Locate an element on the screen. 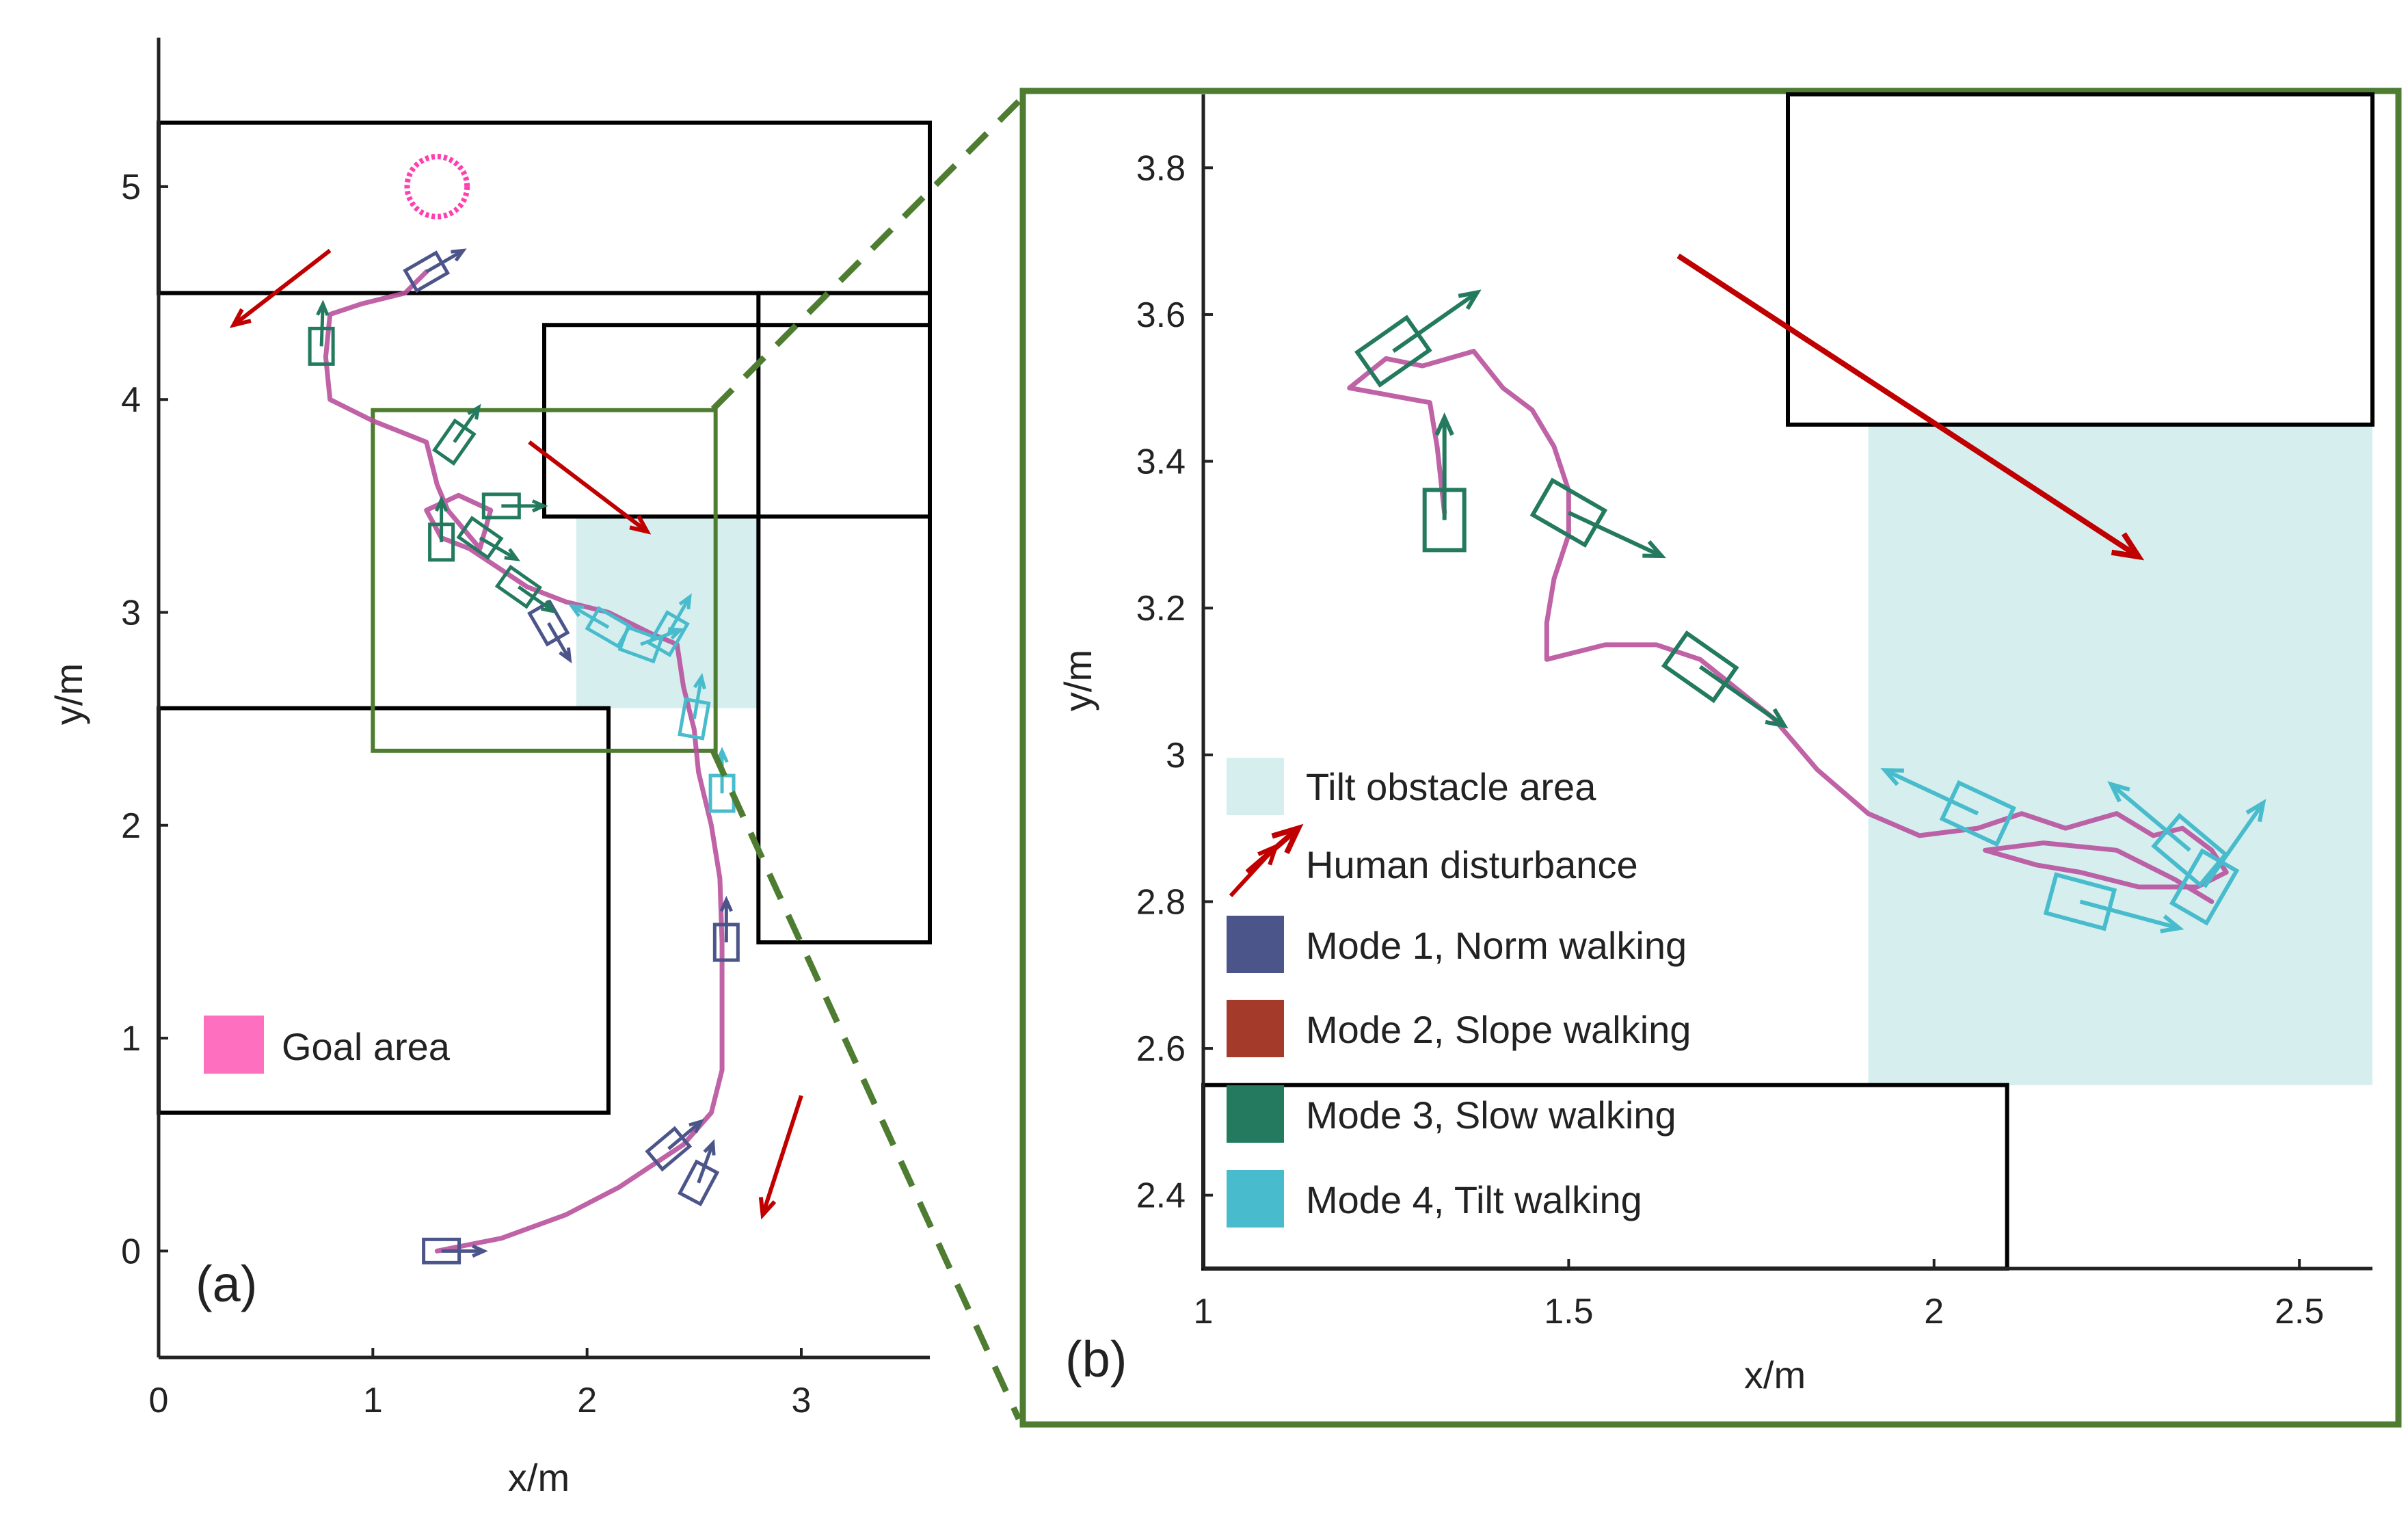  legend-mode3-swatch is located at coordinates (1255, 1114).